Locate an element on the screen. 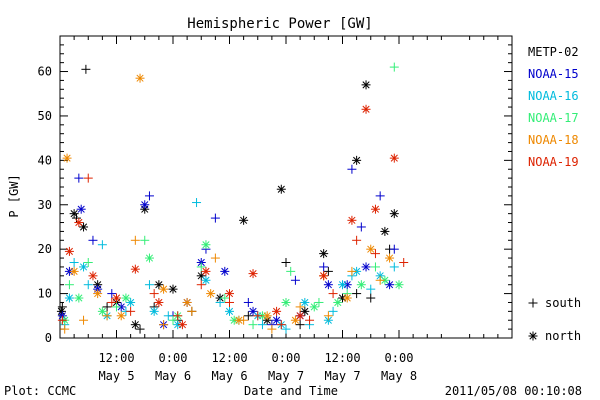  plot-timestamp: 2011/05/08 00:10:08 is located at coordinates (513, 391).